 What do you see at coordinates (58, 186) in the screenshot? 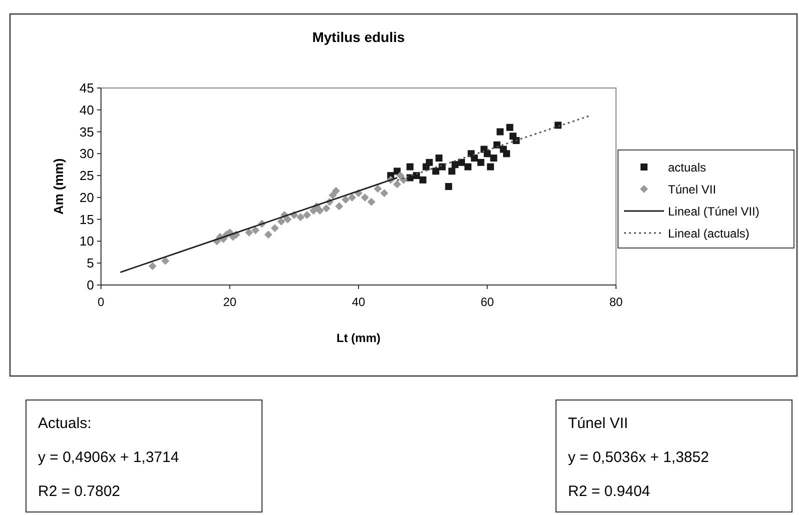
I see `y-axis-title: Am (mm)` at bounding box center [58, 186].